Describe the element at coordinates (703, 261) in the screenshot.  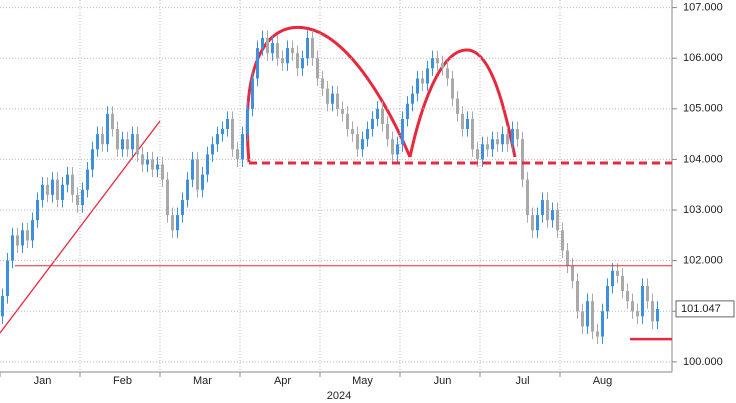
I see `y-tick-label: 102.000` at that location.